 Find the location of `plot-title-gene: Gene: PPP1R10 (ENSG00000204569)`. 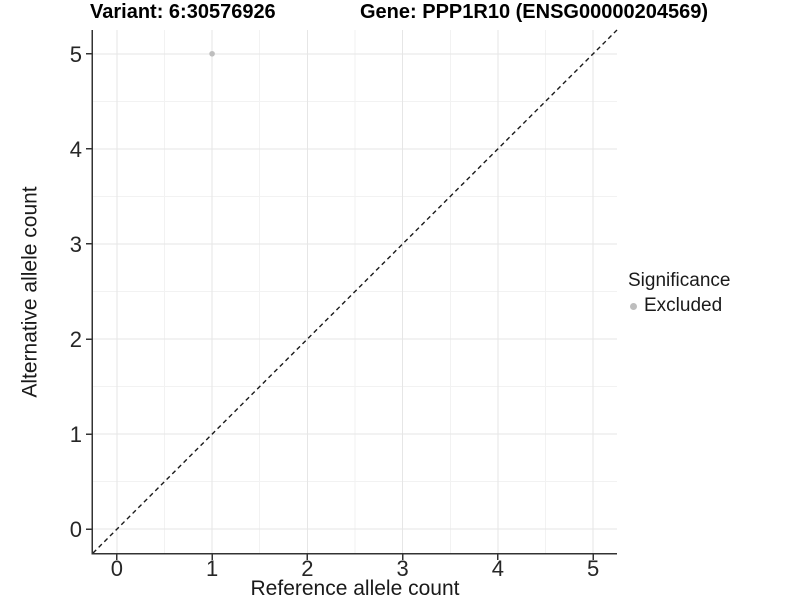

plot-title-gene: Gene: PPP1R10 (ENSG00000204569) is located at coordinates (534, 12).